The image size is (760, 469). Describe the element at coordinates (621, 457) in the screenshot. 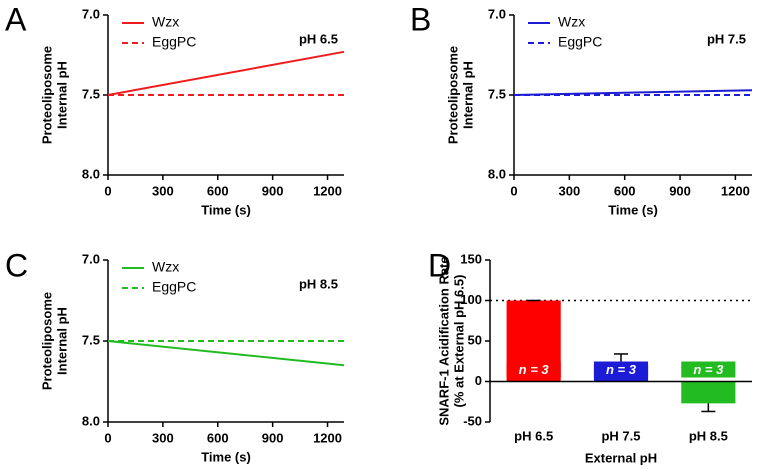

I see `x-axis-label: External pH` at that location.